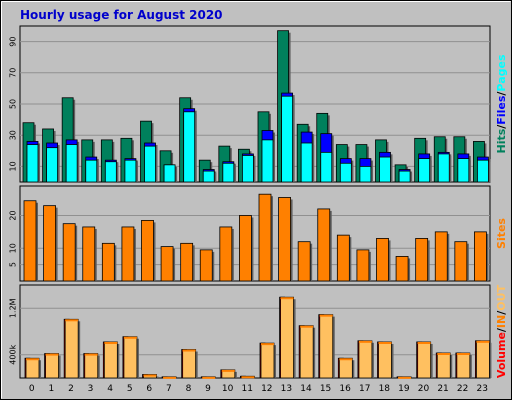 This screenshot has height=400, width=512. I want to click on chart-title: Hourly usage for August 2020, so click(121, 15).